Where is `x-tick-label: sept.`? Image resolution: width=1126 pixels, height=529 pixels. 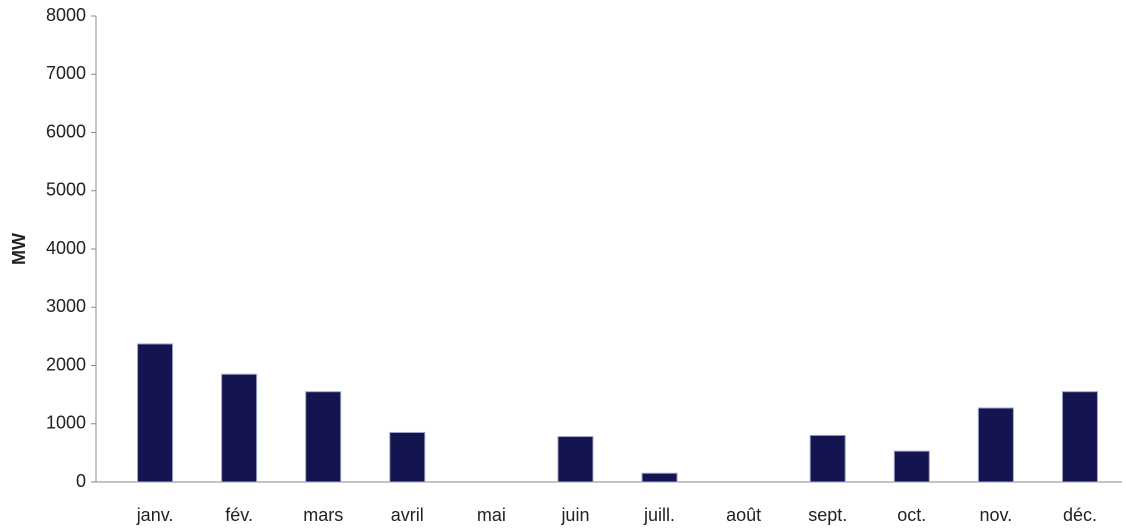 x-tick-label: sept. is located at coordinates (827, 515).